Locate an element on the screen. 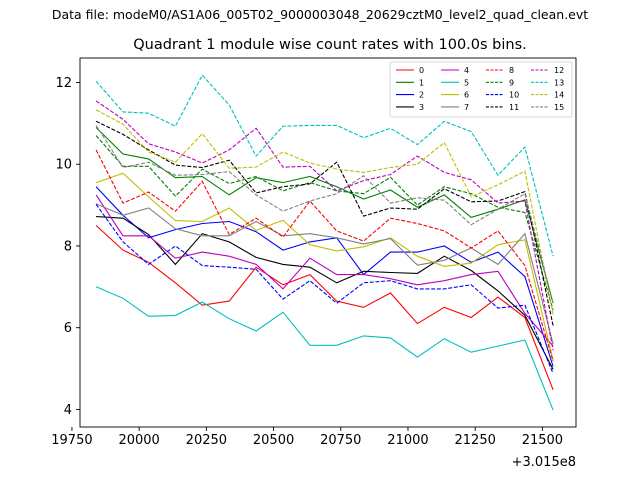 This screenshot has width=640, height=480. x-tick-label: 19750 is located at coordinates (71, 440).